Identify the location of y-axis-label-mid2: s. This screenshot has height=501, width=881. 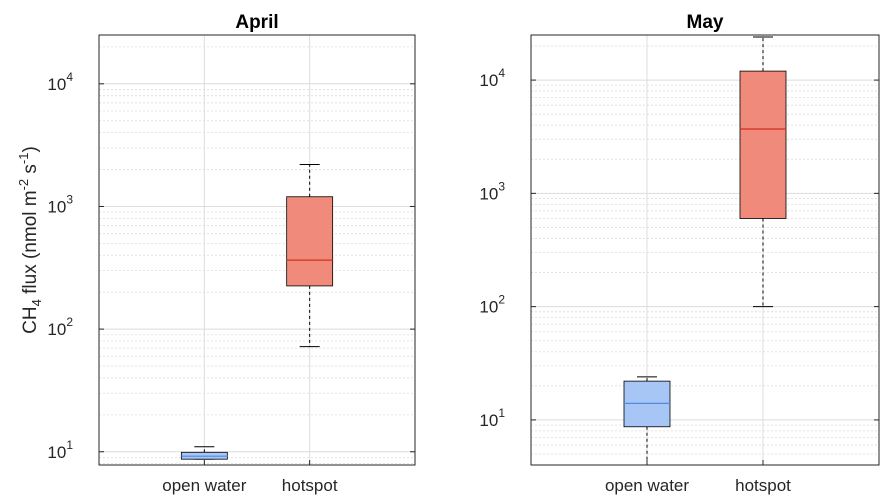
(30, 171).